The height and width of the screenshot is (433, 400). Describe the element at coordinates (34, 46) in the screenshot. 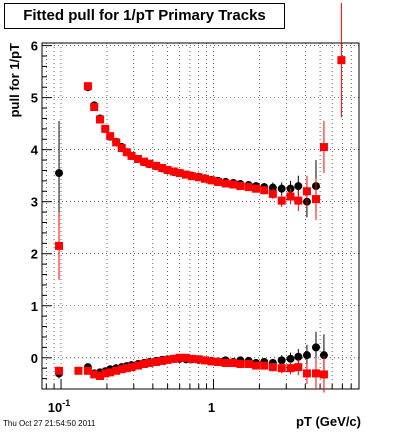

I see `y-tick-label: 6` at that location.